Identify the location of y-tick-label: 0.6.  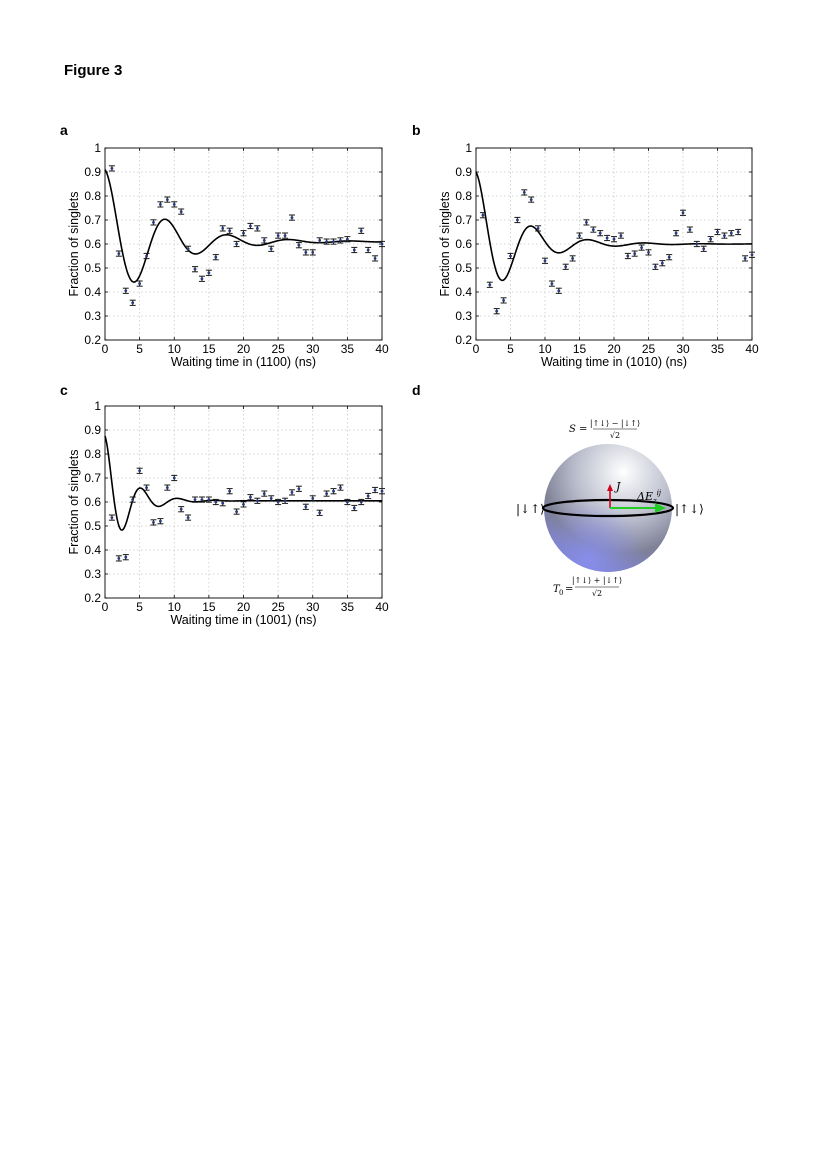
(92, 244).